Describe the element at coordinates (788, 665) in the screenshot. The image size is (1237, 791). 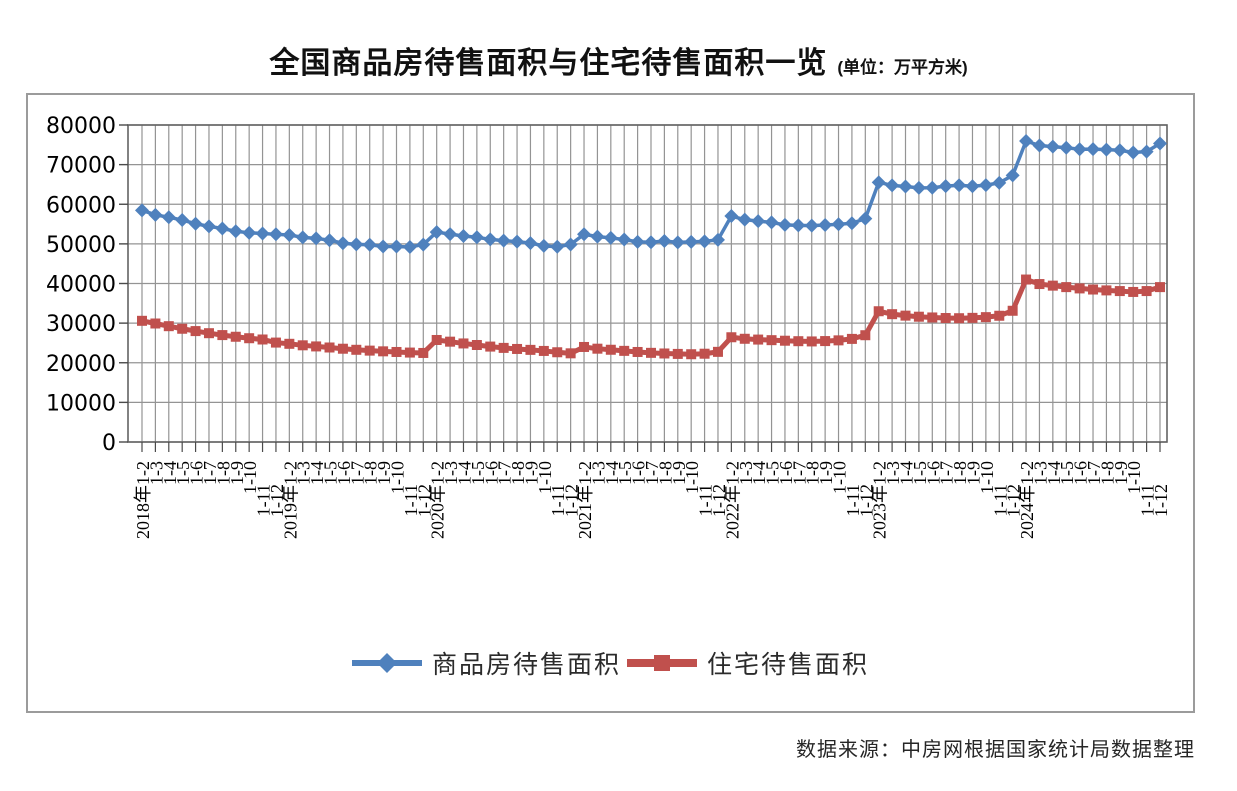
I see `legend-label-residential: 住宅待售面积` at that location.